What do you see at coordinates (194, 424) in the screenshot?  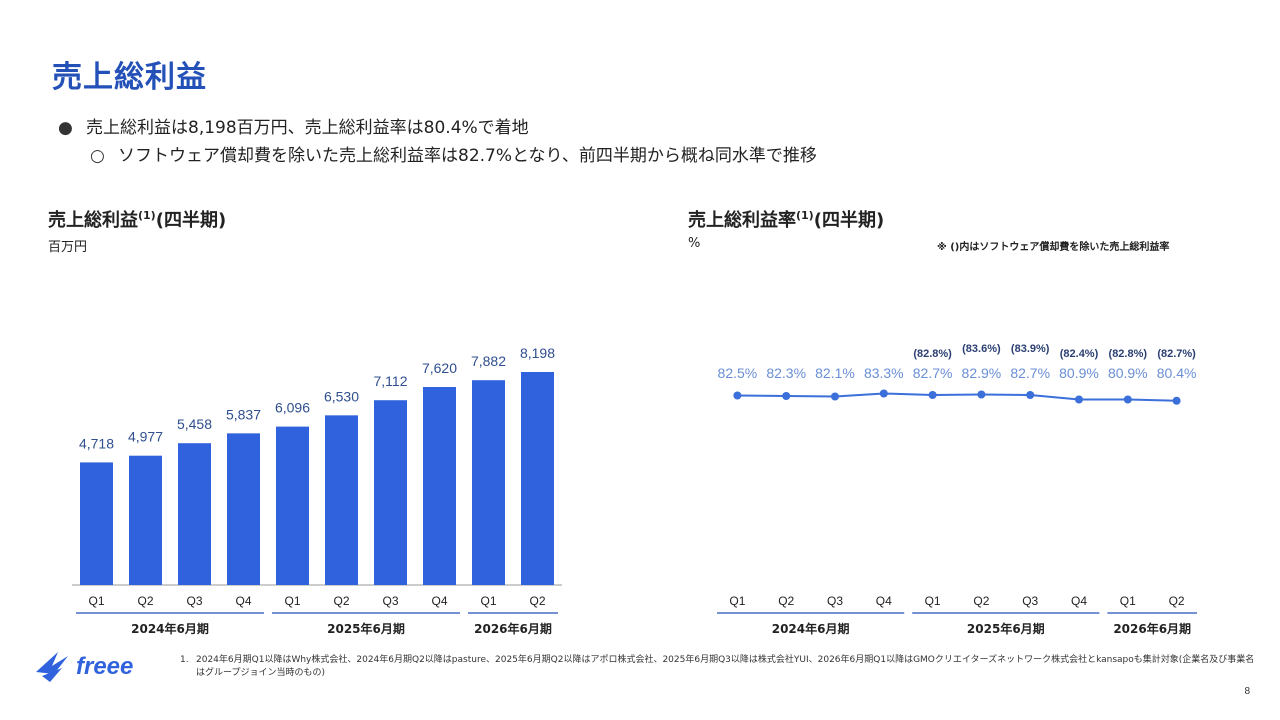 I see `bar-value-label: 5,458` at bounding box center [194, 424].